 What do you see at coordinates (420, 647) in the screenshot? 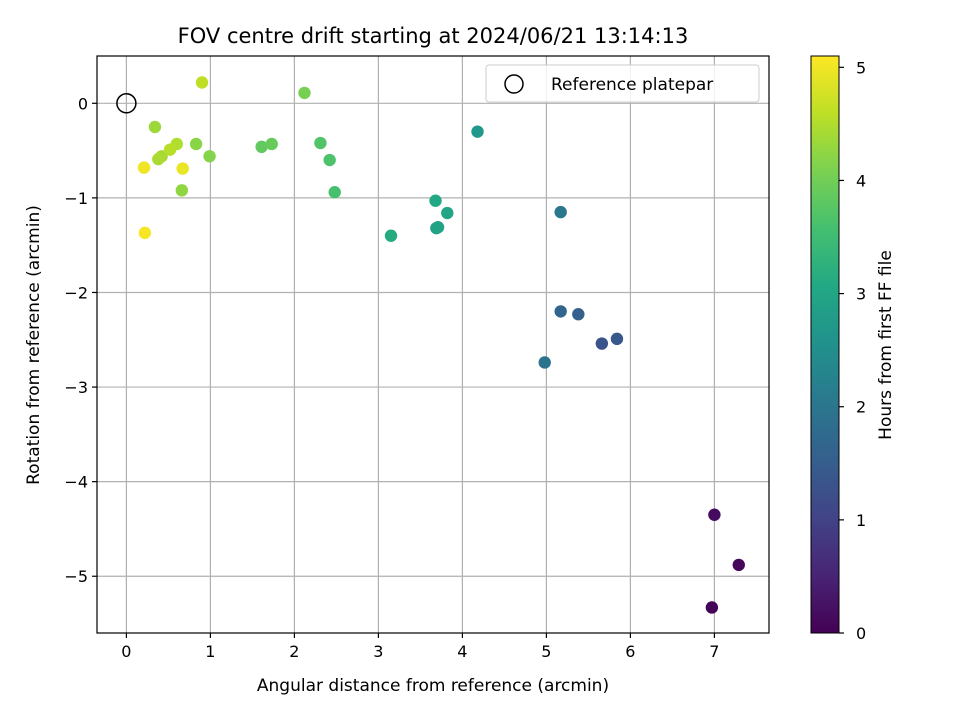
I see `x-axis-ticks: 0 1 2 3 4 5 6 7` at bounding box center [420, 647].